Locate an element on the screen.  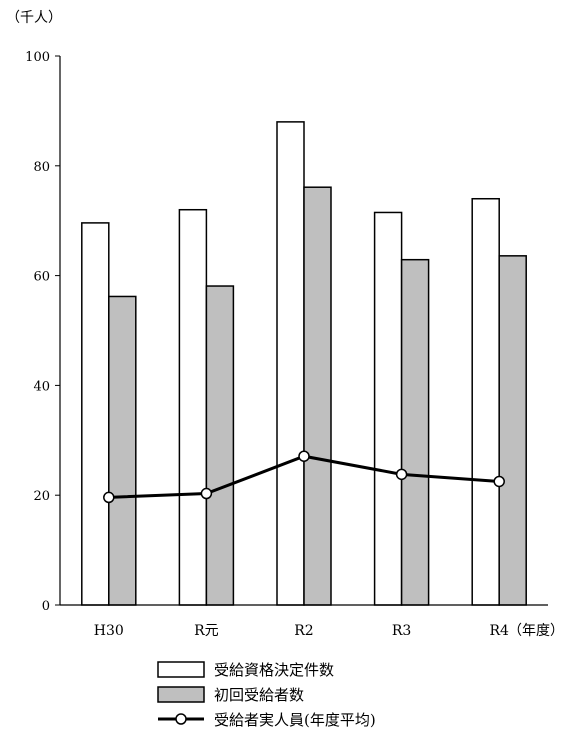
y-tick-label: 0 is located at coordinates (46, 606).